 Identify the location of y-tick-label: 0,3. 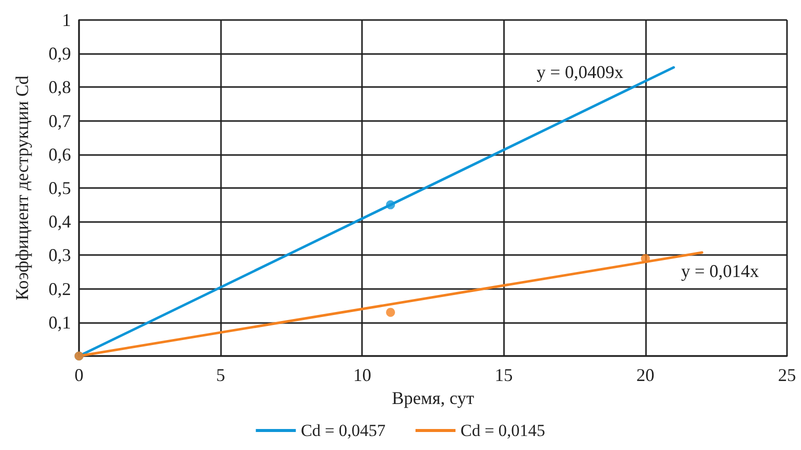
(59, 255).